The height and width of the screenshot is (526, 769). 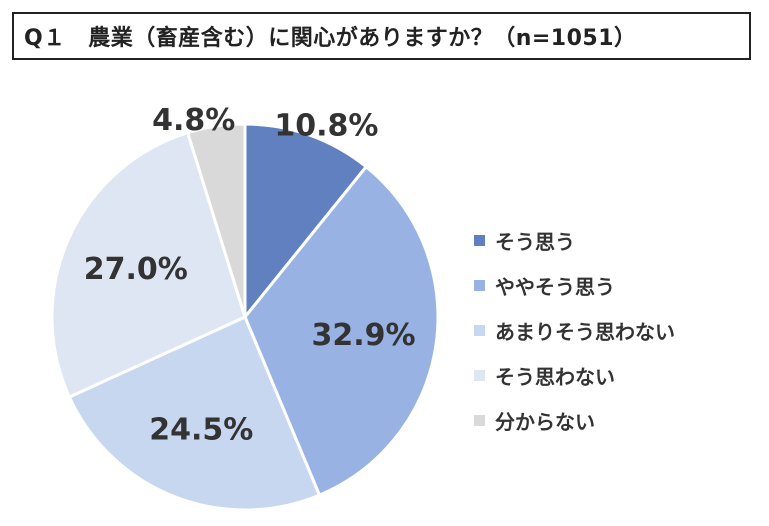 I want to click on legend-label: 分からない, so click(x=545, y=422).